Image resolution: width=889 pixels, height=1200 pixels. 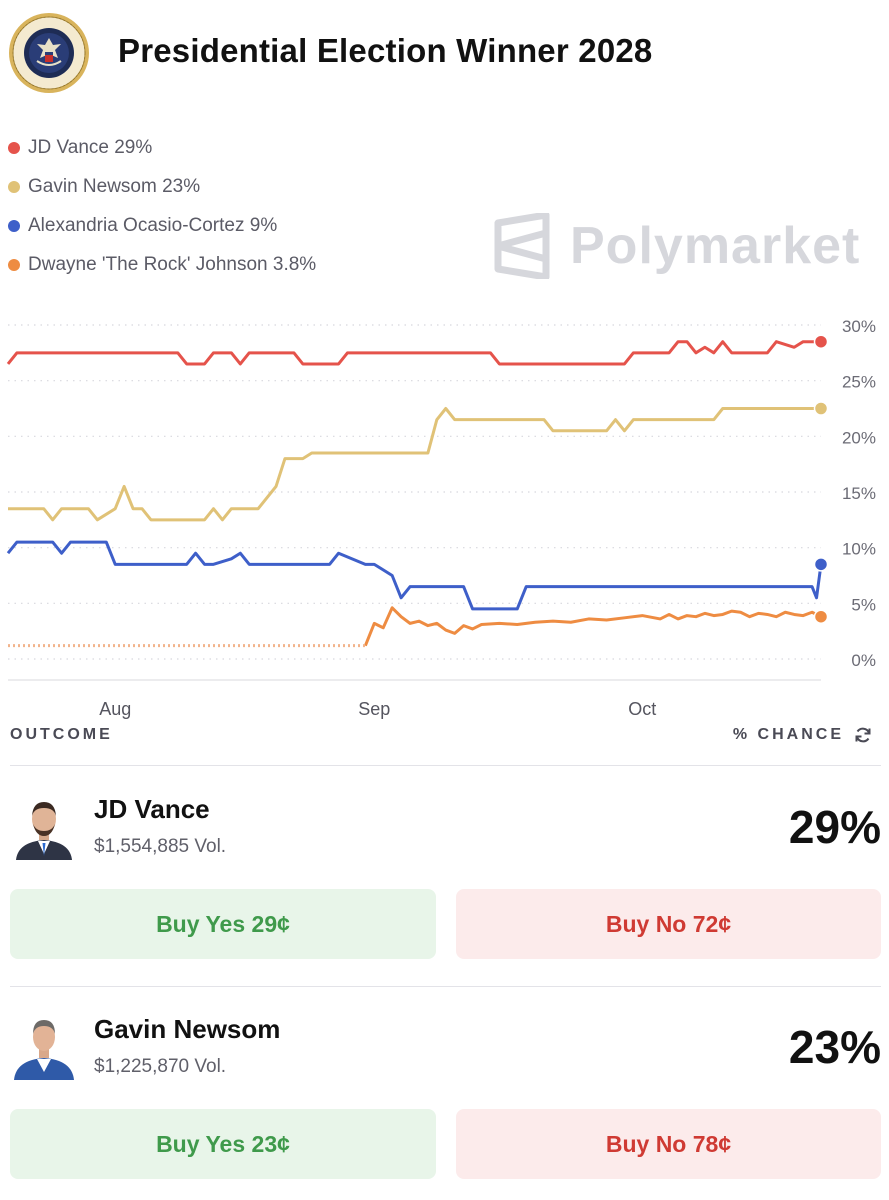 What do you see at coordinates (668, 1144) in the screenshot?
I see `buy-no-button: Buy No 78¢` at bounding box center [668, 1144].